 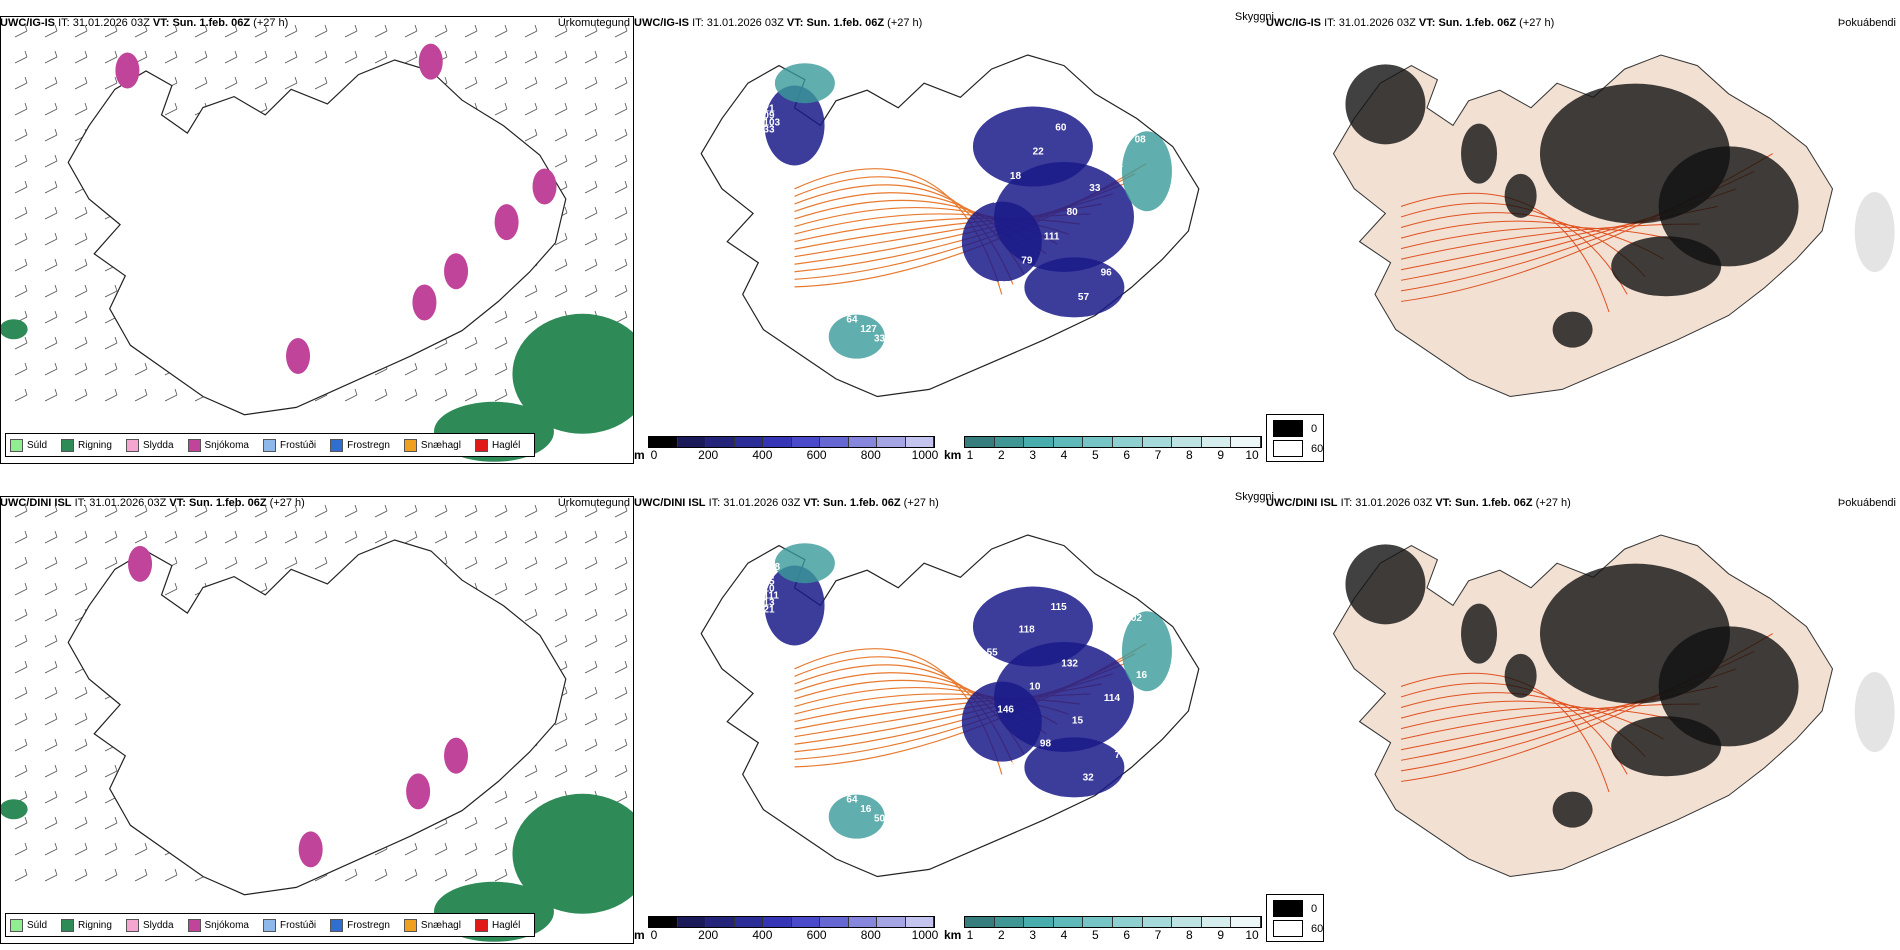 I want to click on visibility-label: 83, so click(x=1014, y=766).